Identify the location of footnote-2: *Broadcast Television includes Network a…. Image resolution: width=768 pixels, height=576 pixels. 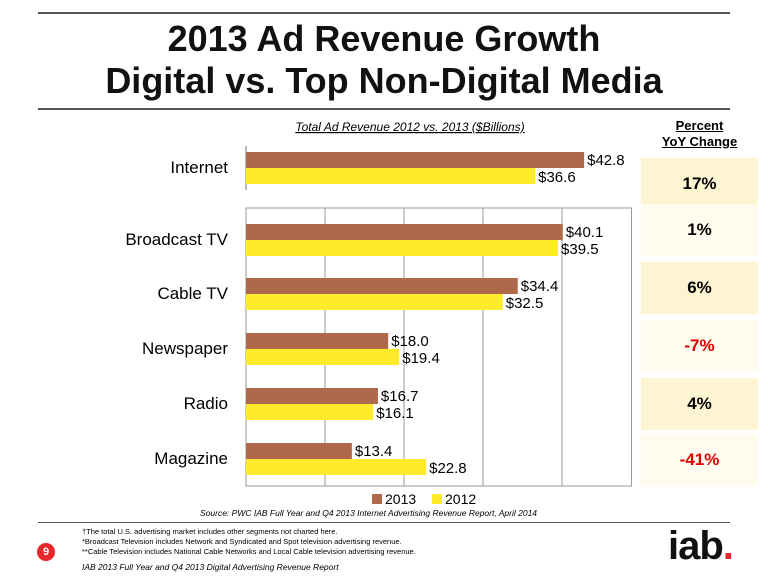
(242, 541).